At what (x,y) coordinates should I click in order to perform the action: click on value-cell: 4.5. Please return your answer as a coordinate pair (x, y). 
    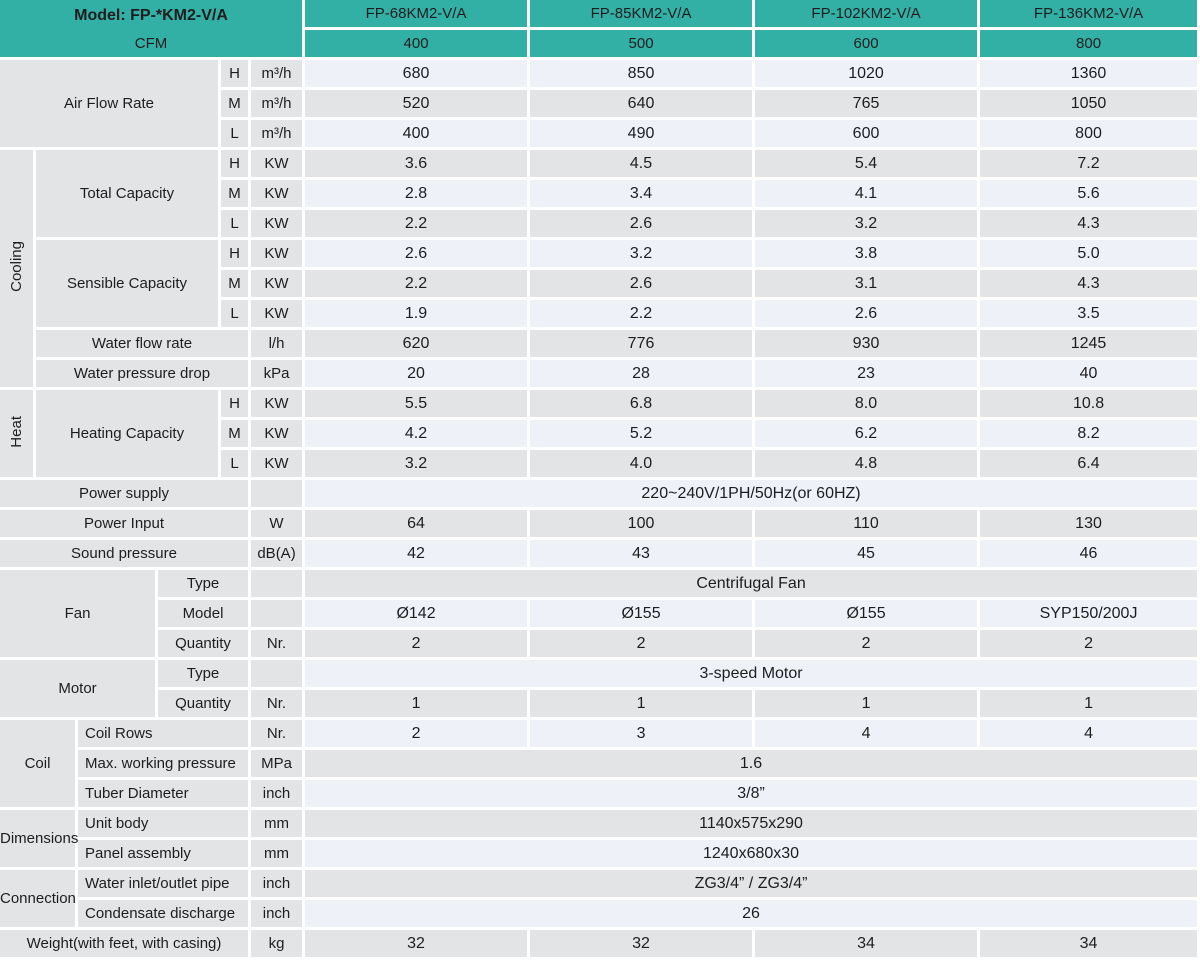
    Looking at the image, I should click on (641, 163).